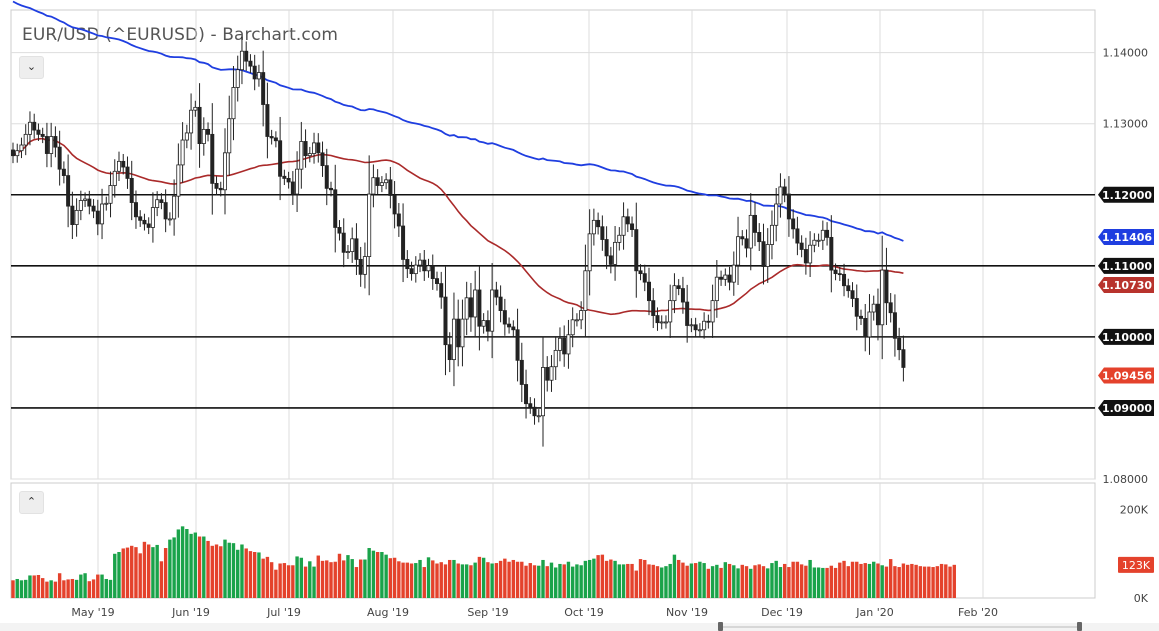  What do you see at coordinates (31, 502) in the screenshot?
I see `collapse-volume-button: ⌃` at bounding box center [31, 502].